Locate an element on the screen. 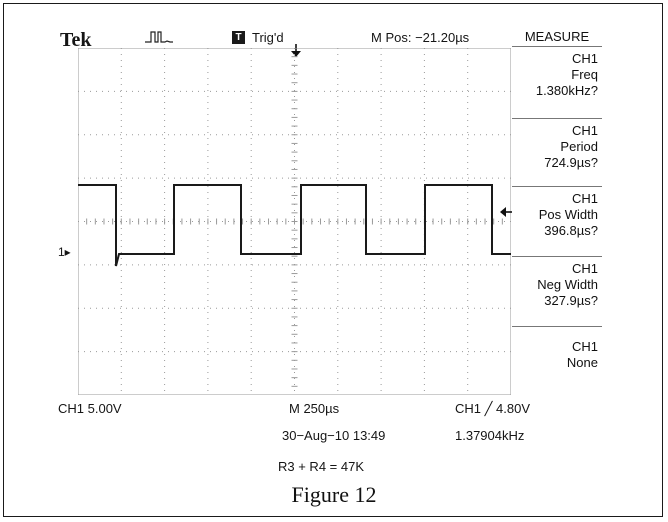  trigger-setting-readout: CH1 ╱ 4.80V is located at coordinates (493, 408).